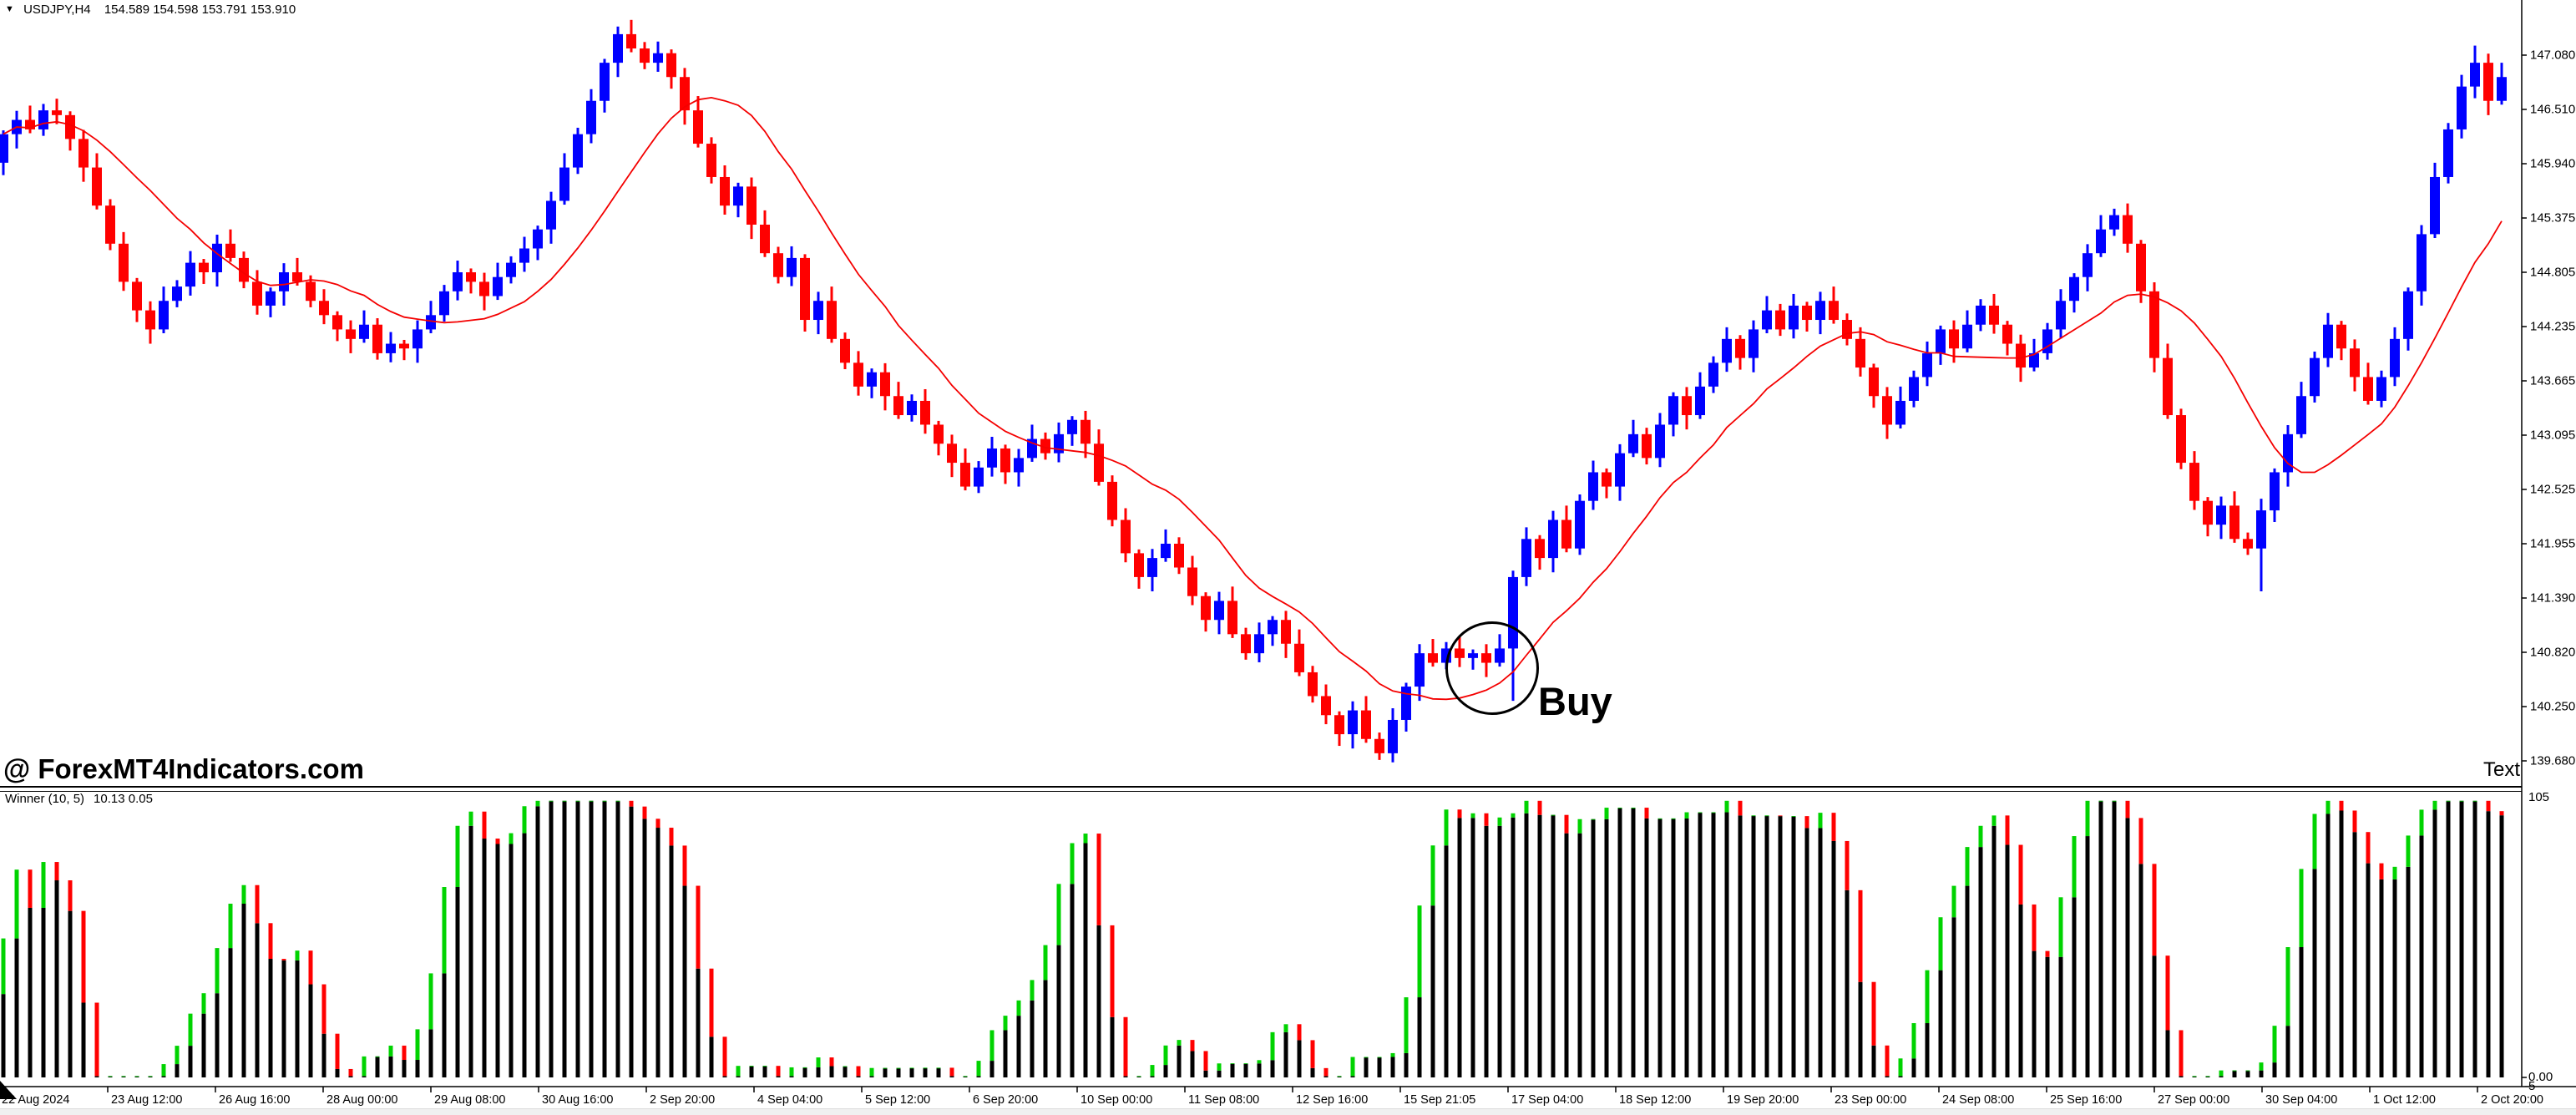  What do you see at coordinates (8, 1090) in the screenshot?
I see `scroll-to-end-arrow-icon` at bounding box center [8, 1090].